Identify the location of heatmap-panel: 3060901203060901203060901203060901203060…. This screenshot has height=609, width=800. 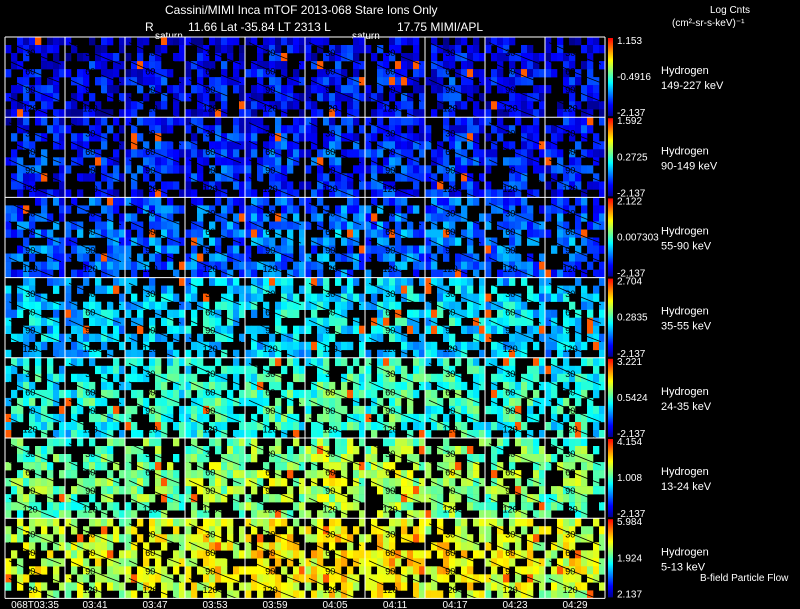
(305, 158).